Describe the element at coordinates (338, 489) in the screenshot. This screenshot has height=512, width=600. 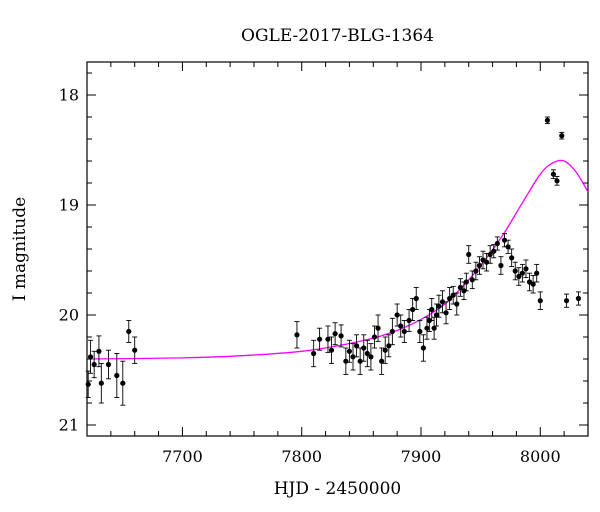
I see `x-axis-label: HJD - 2450000` at that location.